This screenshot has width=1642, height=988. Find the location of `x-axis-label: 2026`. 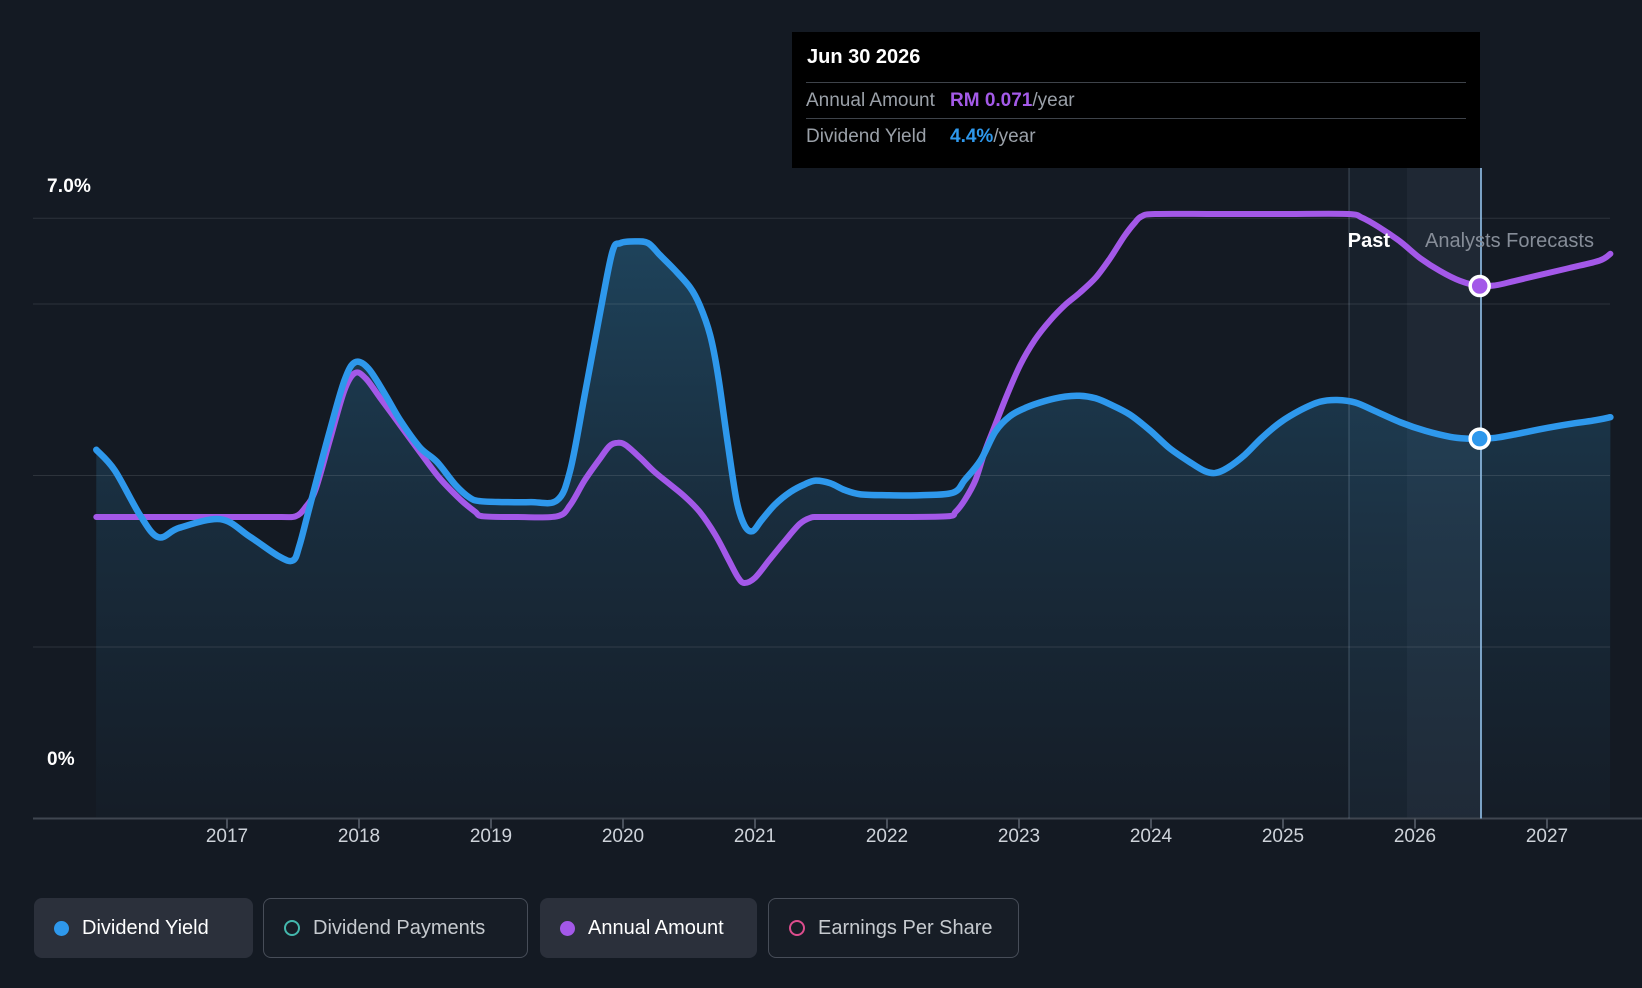

x-axis-label: 2026 is located at coordinates (1415, 836).